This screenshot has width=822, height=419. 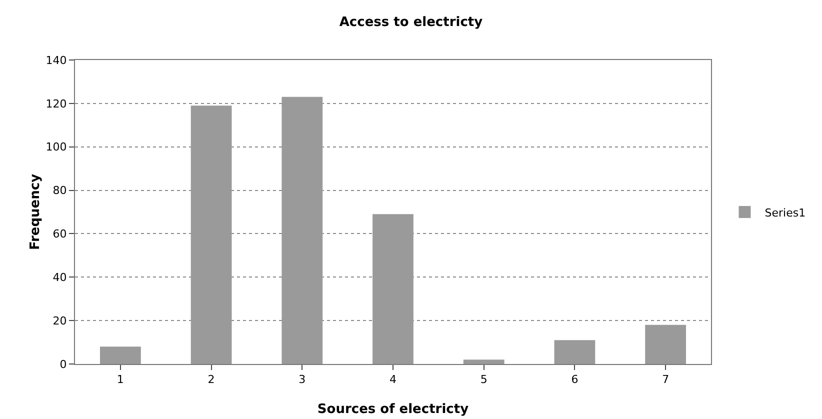 I want to click on x-tick-label: 2, so click(x=211, y=379).